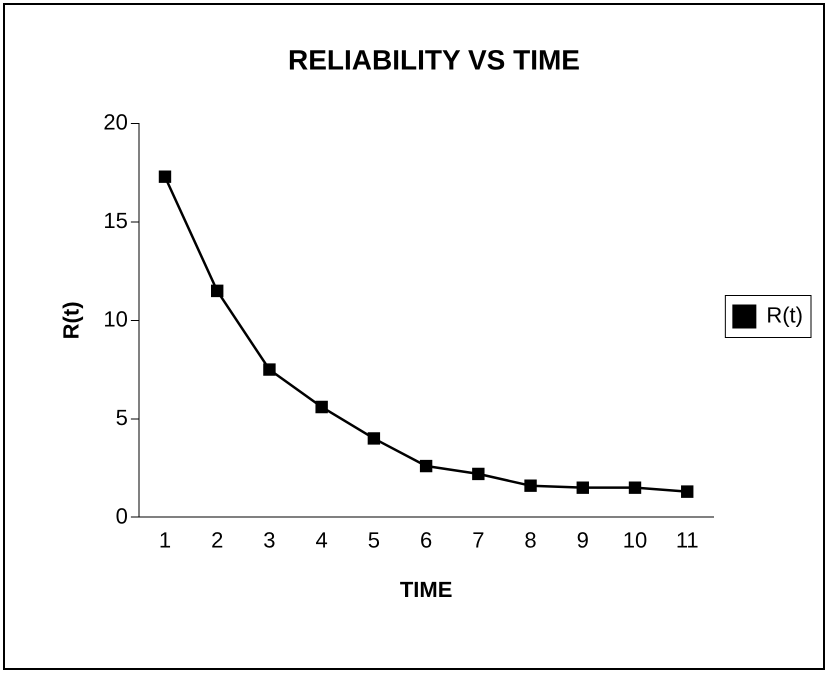 This screenshot has height=673, width=827. Describe the element at coordinates (687, 539) in the screenshot. I see `x-tick-label: 11` at that location.